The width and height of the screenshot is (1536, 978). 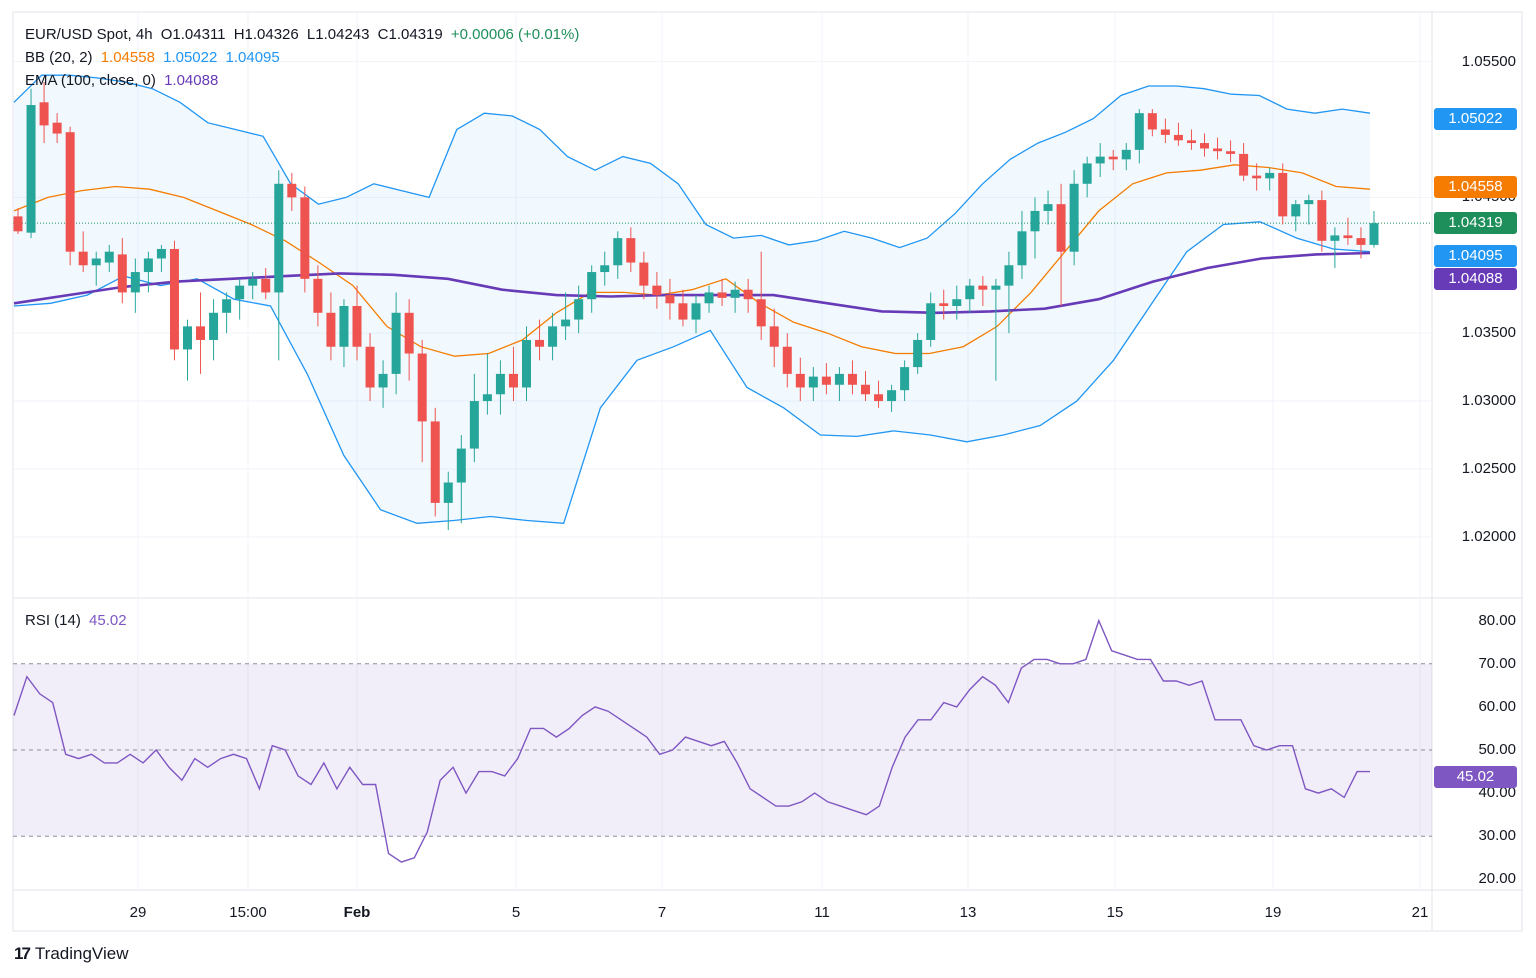 What do you see at coordinates (1273, 912) in the screenshot?
I see `time-tick-label: 19` at bounding box center [1273, 912].